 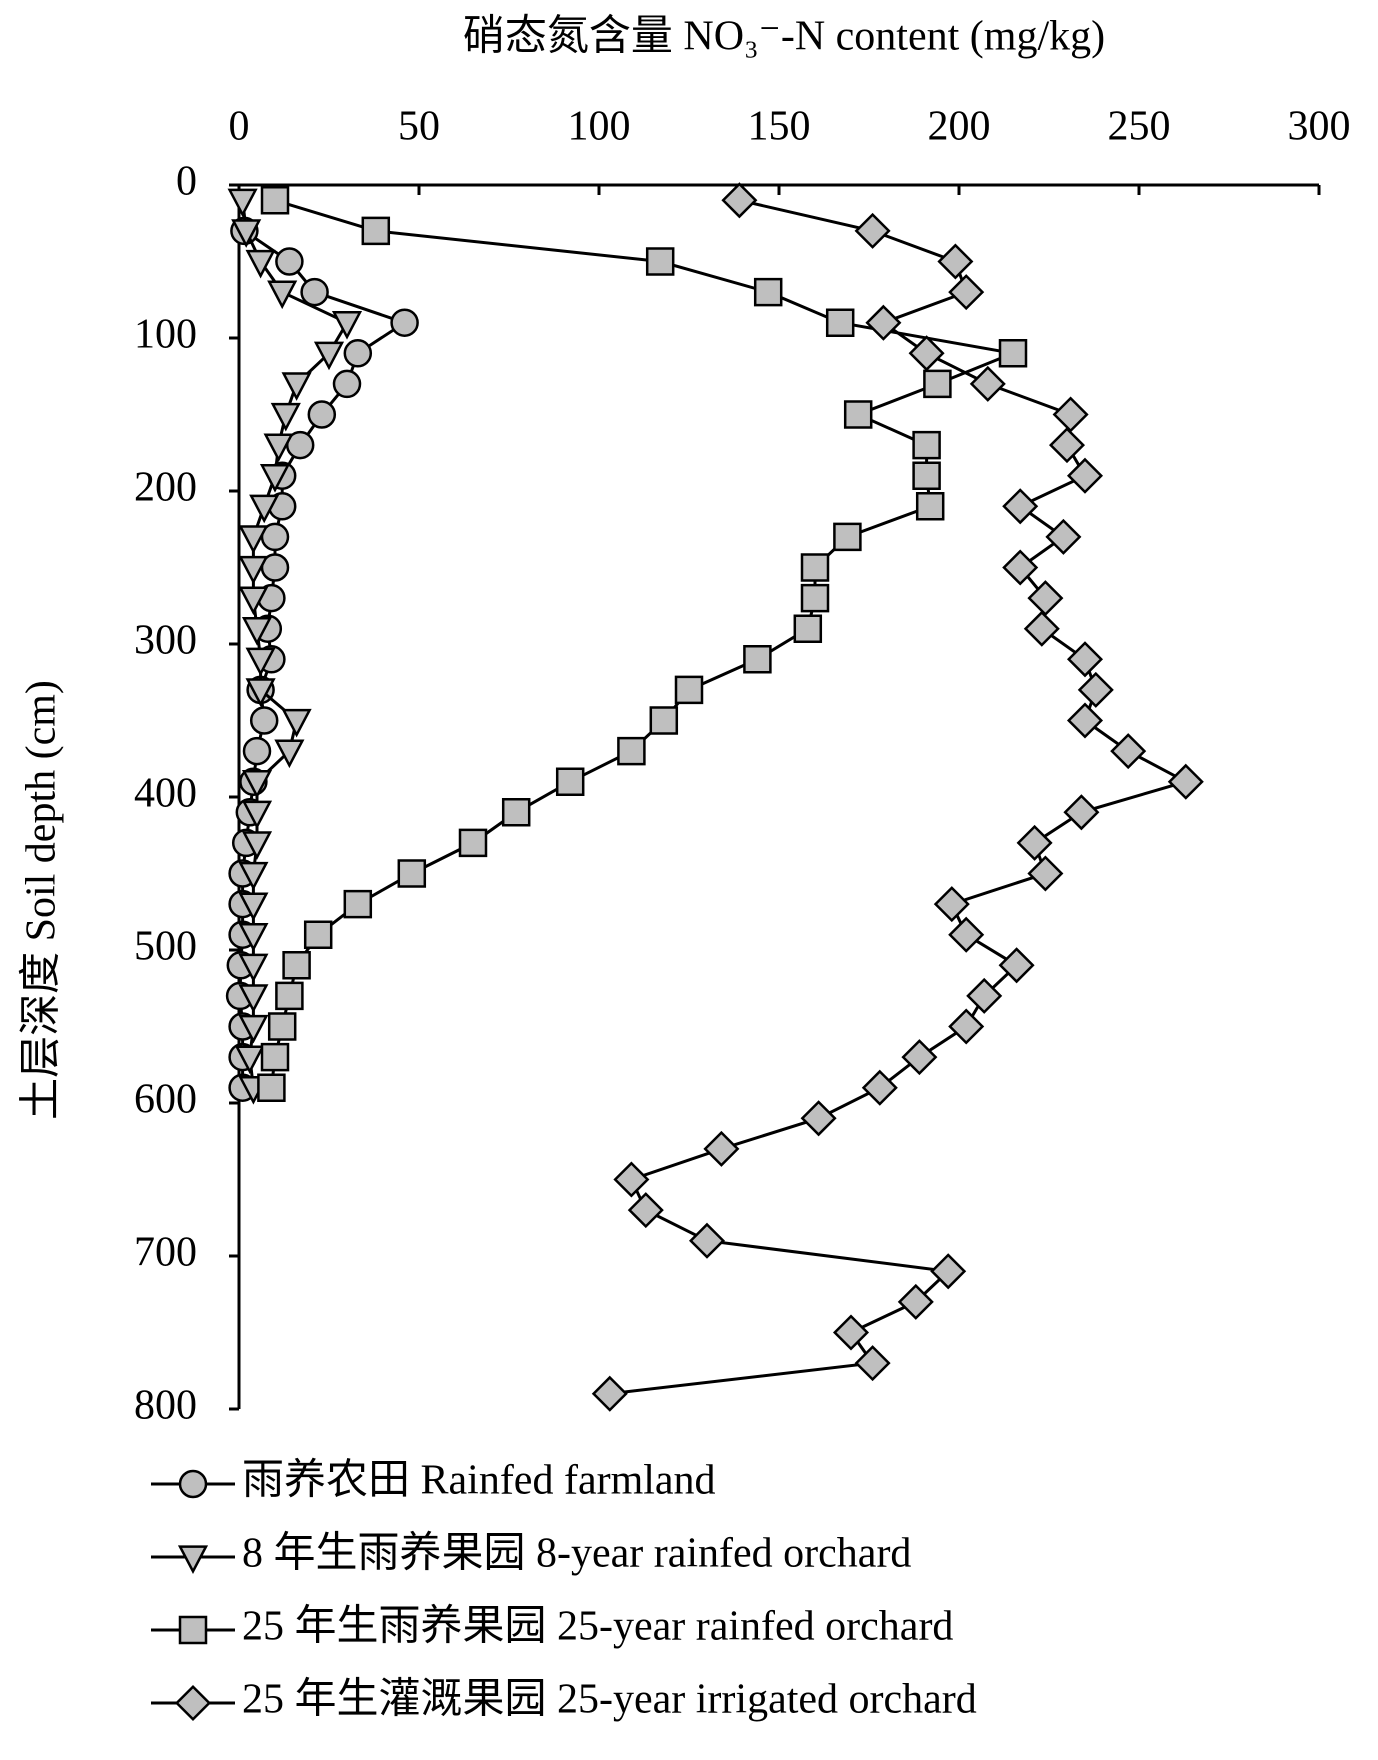 I want to click on legend-label: 25 年生灌溉果园 25-year irrigated orchard, so click(x=609, y=1699).